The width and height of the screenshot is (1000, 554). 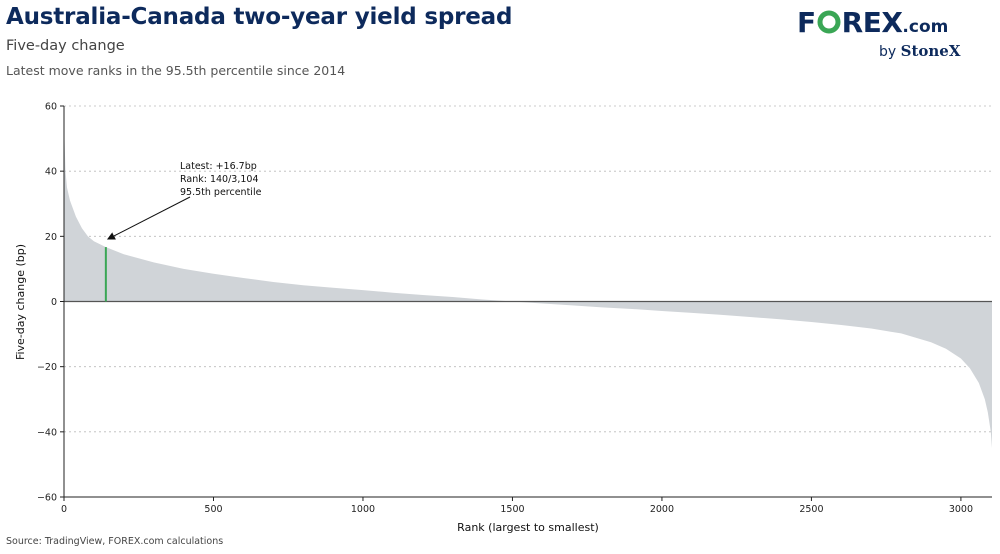 I want to click on x-tick-label: 2500, so click(x=811, y=509).